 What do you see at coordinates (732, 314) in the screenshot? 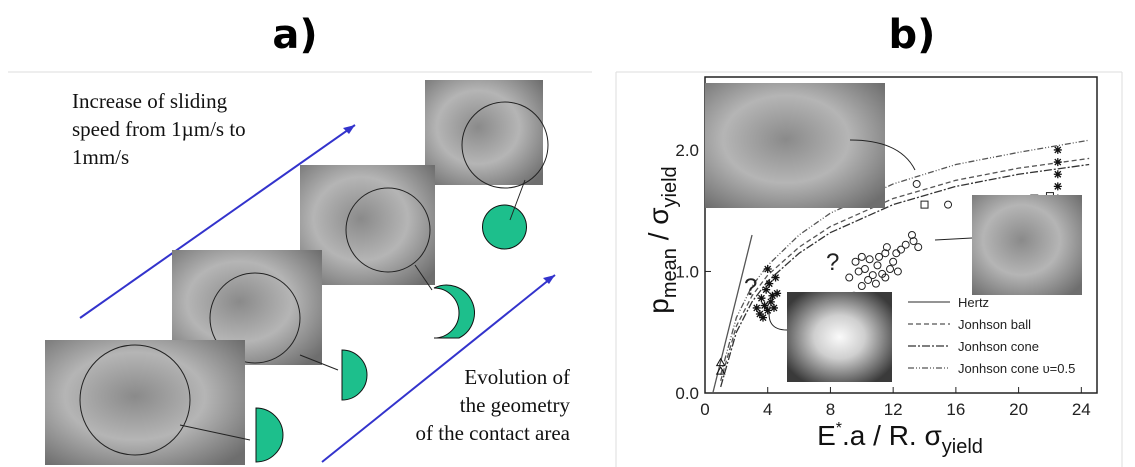
I see `fit-line` at bounding box center [732, 314].